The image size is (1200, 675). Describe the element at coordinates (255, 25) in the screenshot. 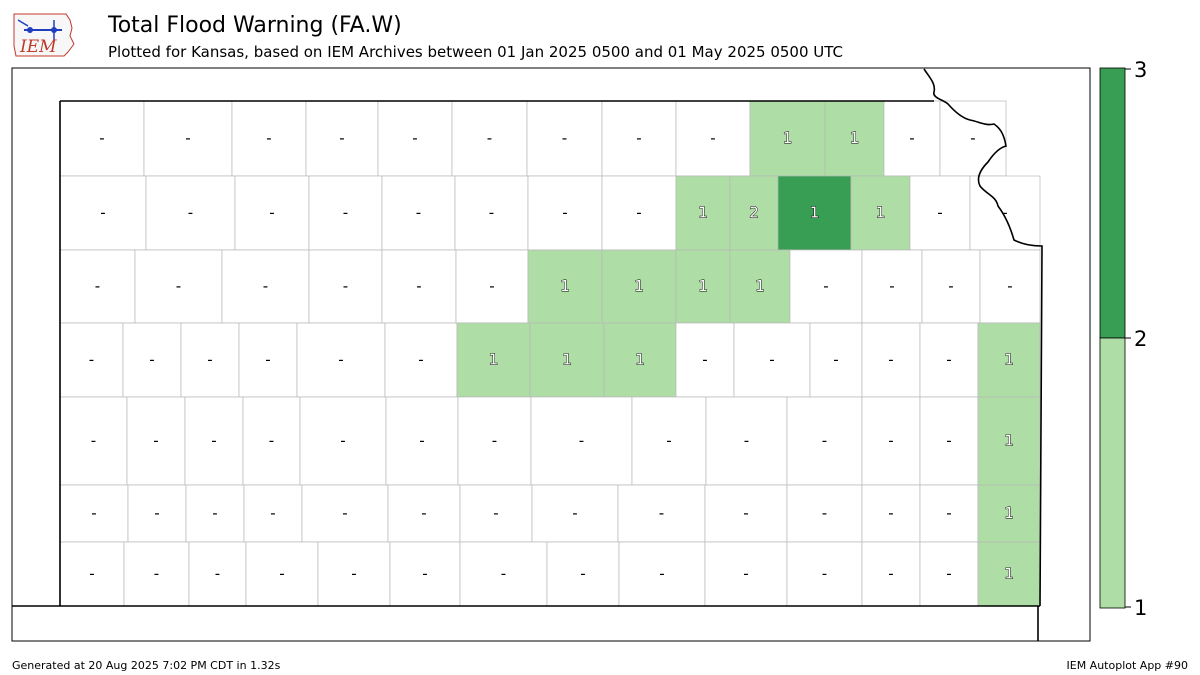

I see `page-title: Total Flood Warning (FA.W)` at that location.